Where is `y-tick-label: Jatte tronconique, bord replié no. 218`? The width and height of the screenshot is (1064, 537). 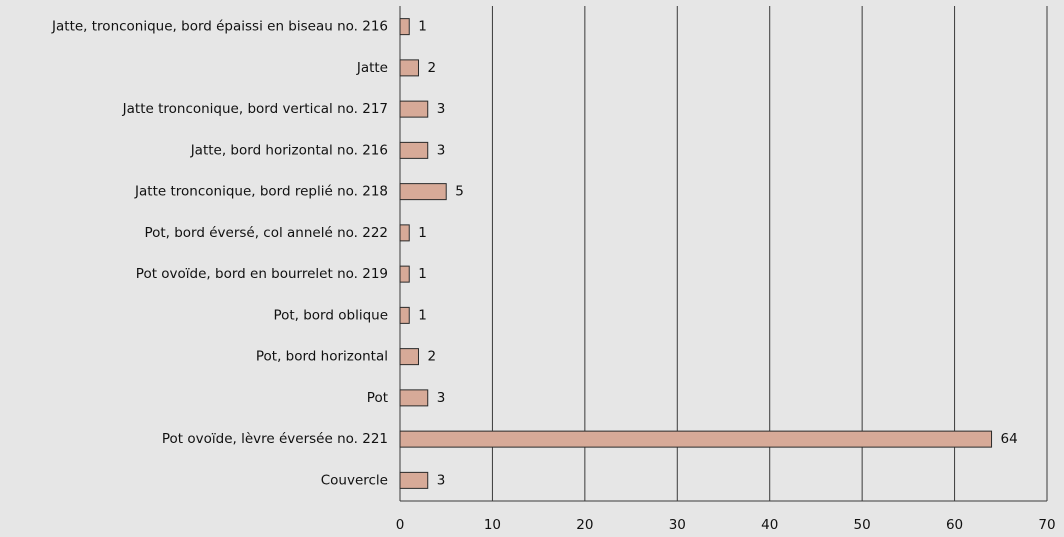 y-tick-label: Jatte tronconique, bord replié no. 218 is located at coordinates (261, 192).